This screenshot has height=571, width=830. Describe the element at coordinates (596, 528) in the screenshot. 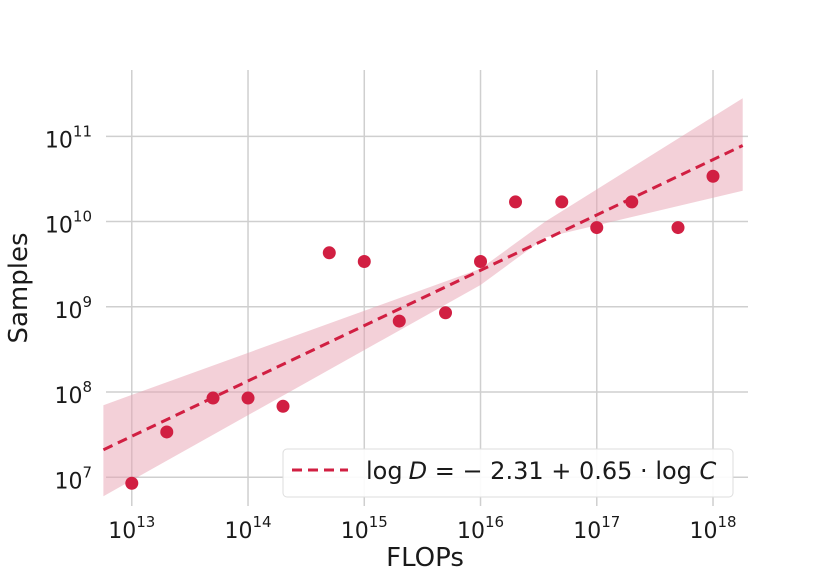

I see `x-tick-label: 1017` at that location.